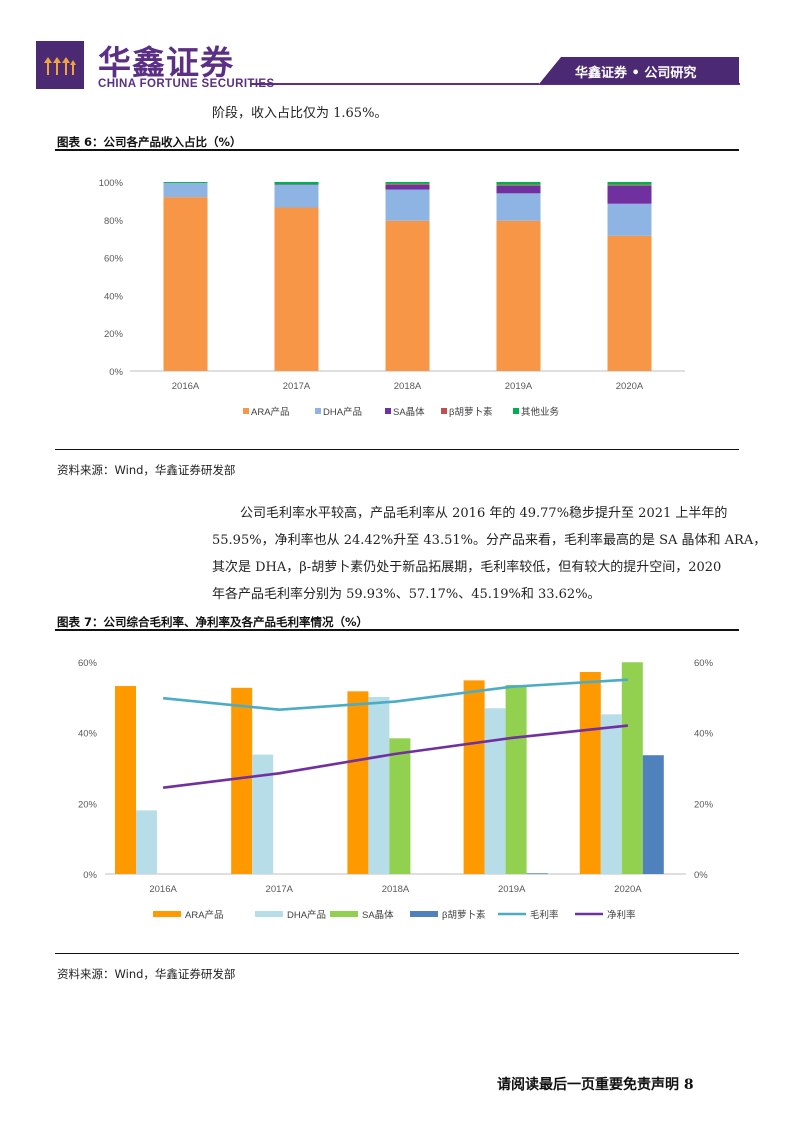  I want to click on figure6-top-rule, so click(397, 150).